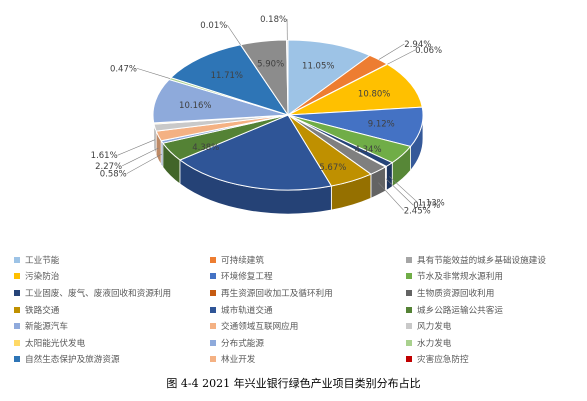 The width and height of the screenshot is (587, 401). I want to click on legend-item: 交通领域互联网应用, so click(308, 326).